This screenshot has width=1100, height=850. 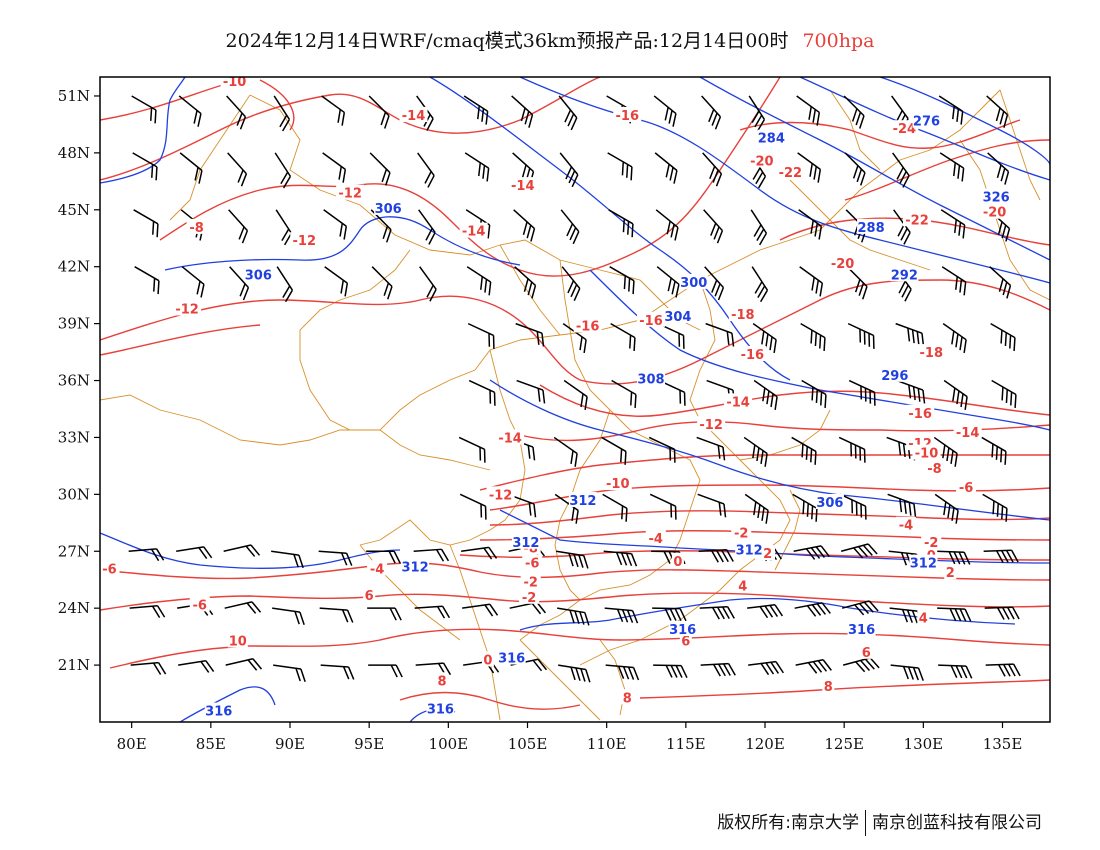 I want to click on contour-label: -6, so click(x=532, y=564).